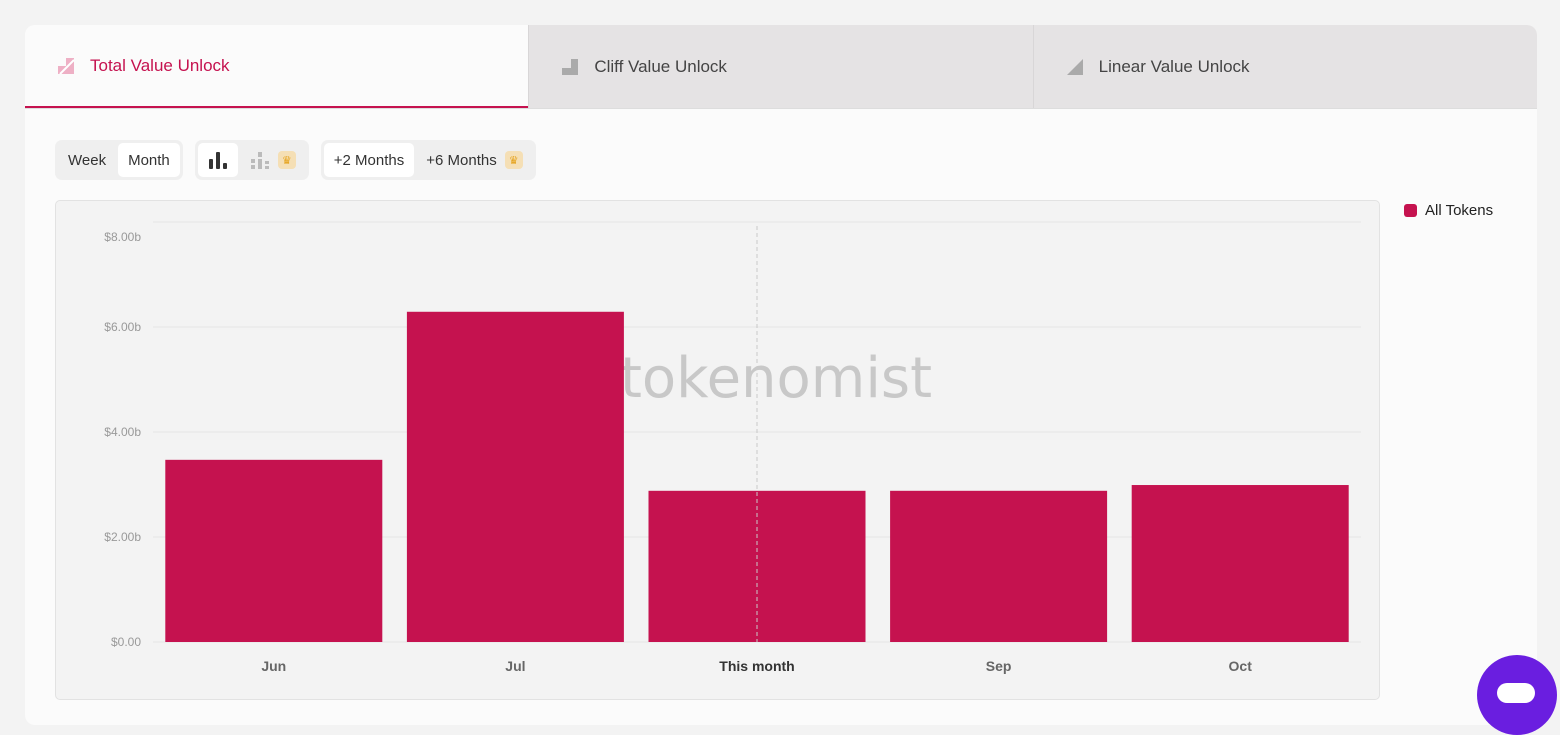 This screenshot has height=735, width=1560. I want to click on month-button: Month, so click(149, 160).